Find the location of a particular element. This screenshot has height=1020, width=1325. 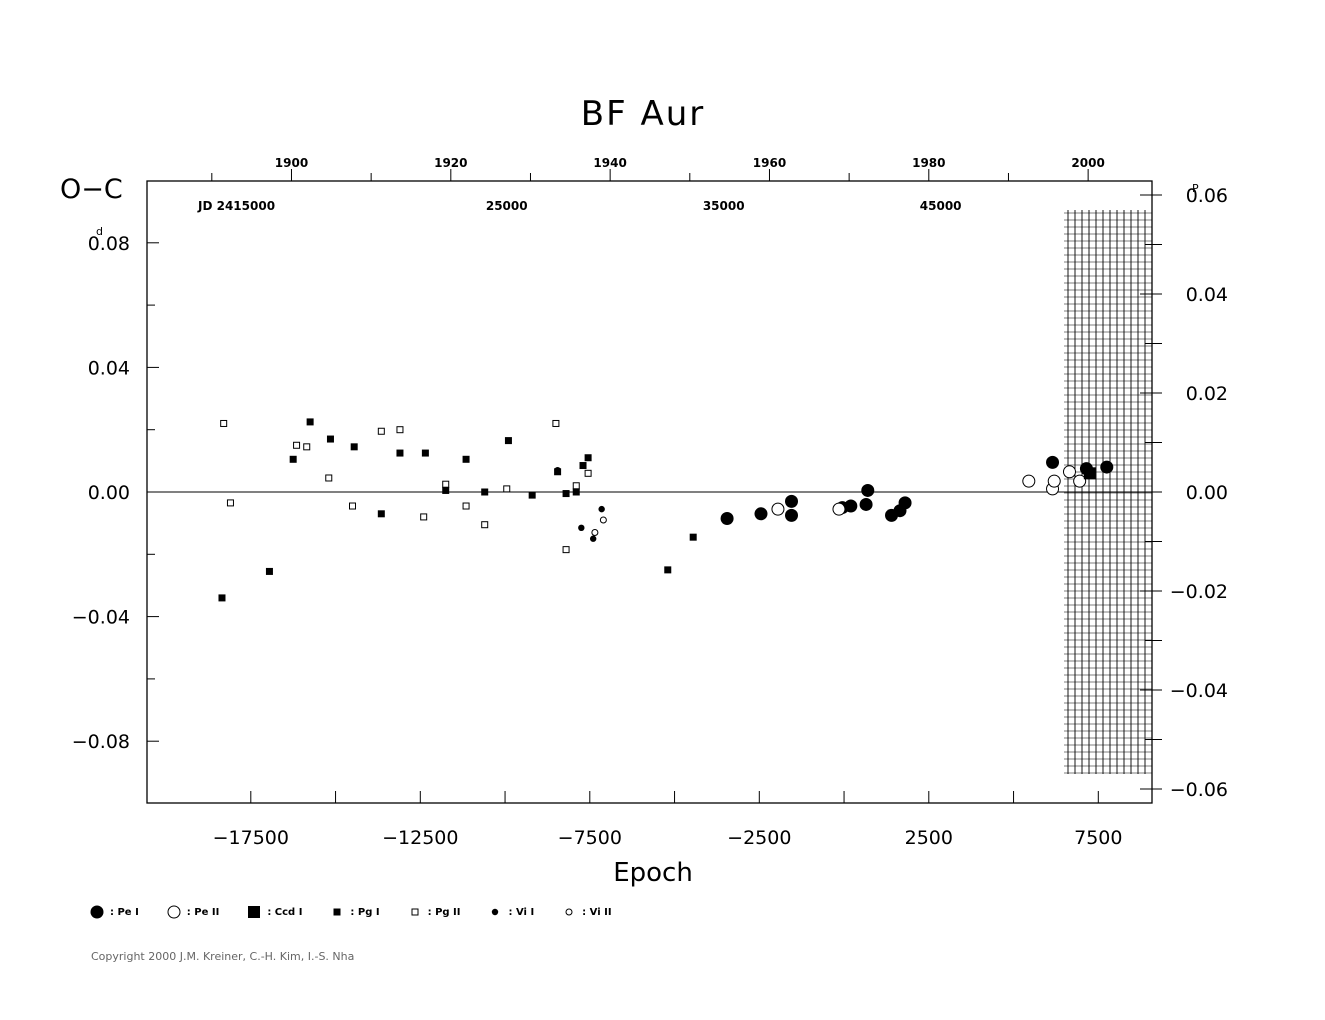

legend-marker-pe-ii is located at coordinates (174, 912).